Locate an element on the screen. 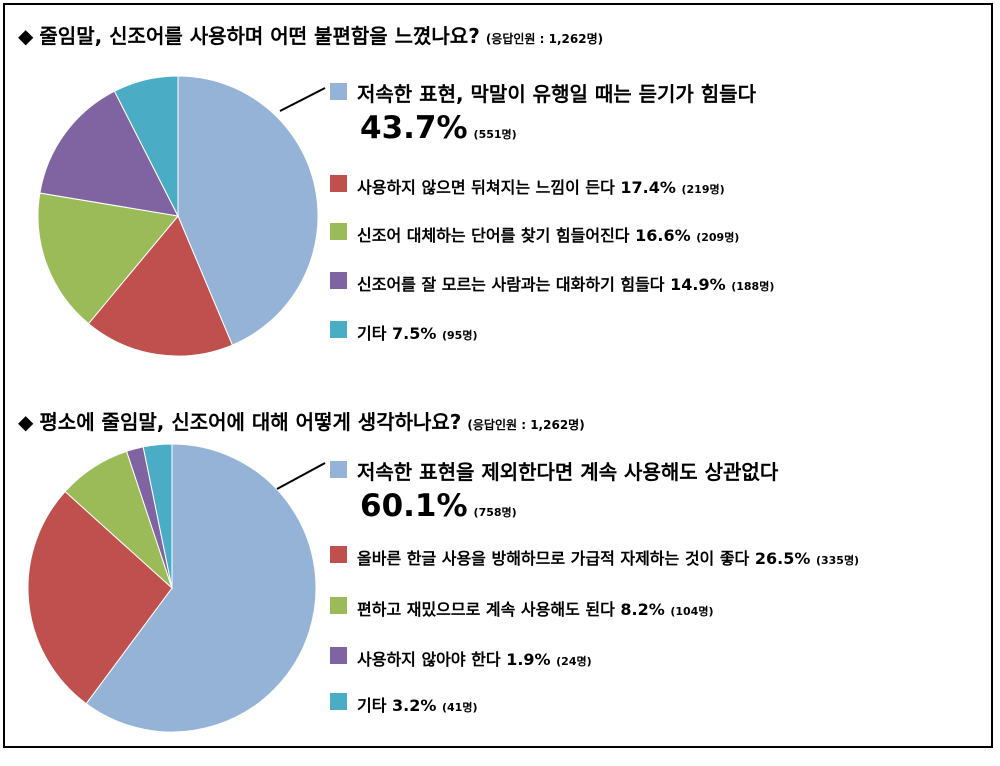 This screenshot has height=766, width=1000. legend-text: 신조어를 잘 모르는 사람과는 대화하기 힘들다 14.9% (188명) is located at coordinates (565, 283).